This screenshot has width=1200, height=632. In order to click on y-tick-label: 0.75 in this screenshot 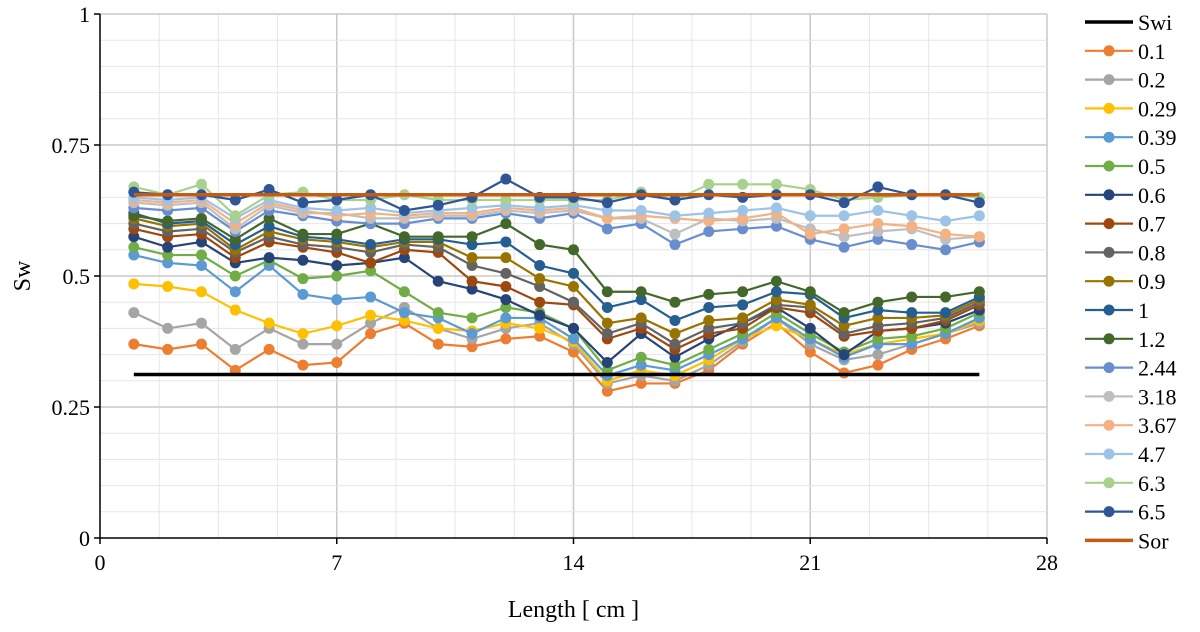, I will do `click(71, 145)`.